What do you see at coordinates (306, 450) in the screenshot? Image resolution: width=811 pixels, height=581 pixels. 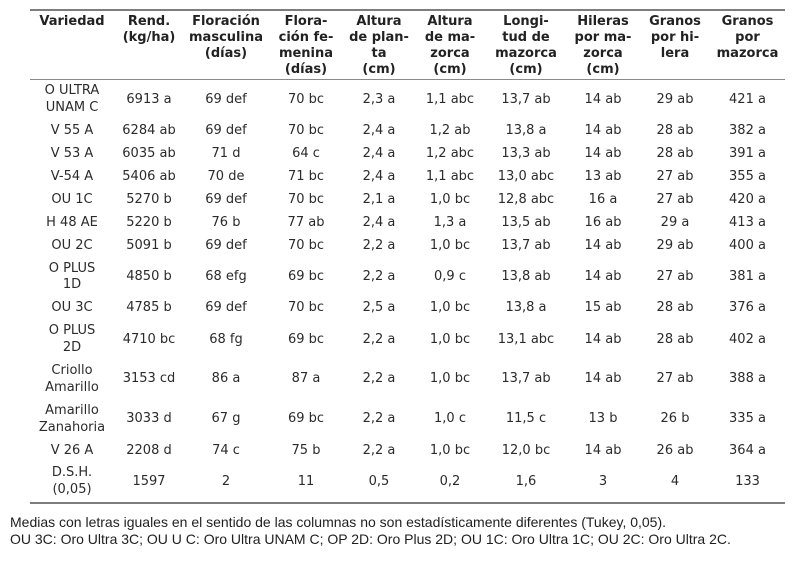 I see `table-cell: 75 b` at bounding box center [306, 450].